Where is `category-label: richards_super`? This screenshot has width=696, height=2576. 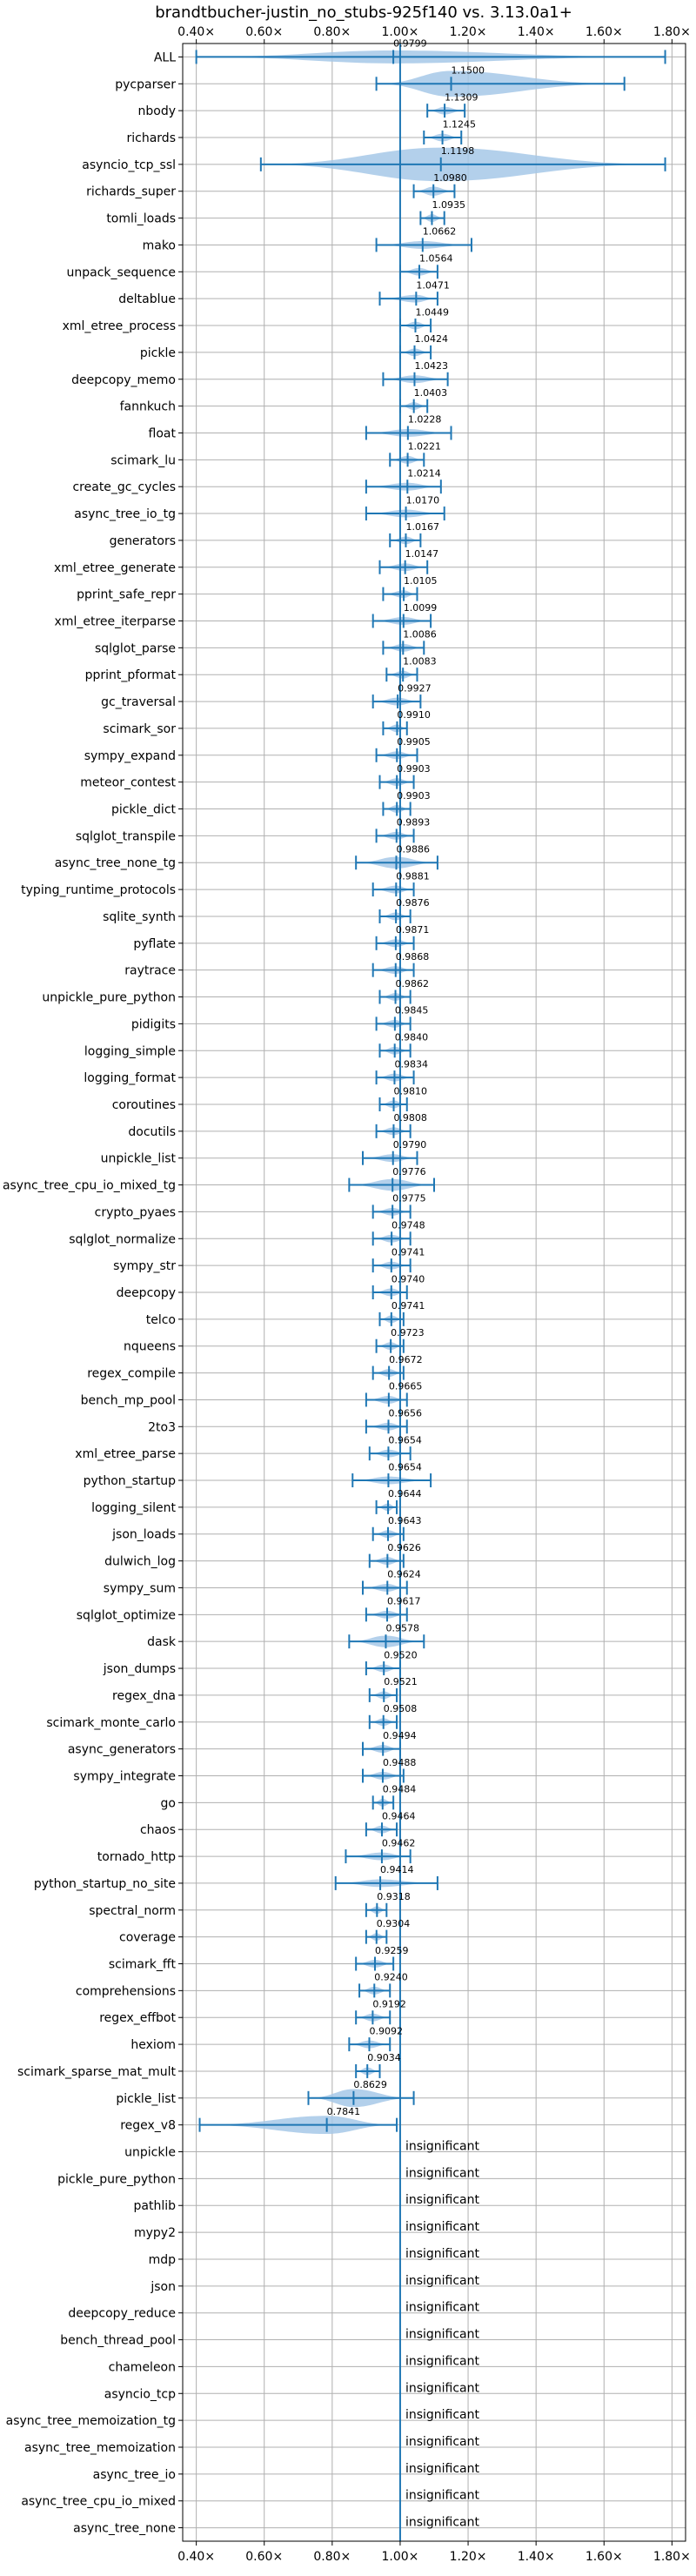 category-label: richards_super is located at coordinates (131, 192).